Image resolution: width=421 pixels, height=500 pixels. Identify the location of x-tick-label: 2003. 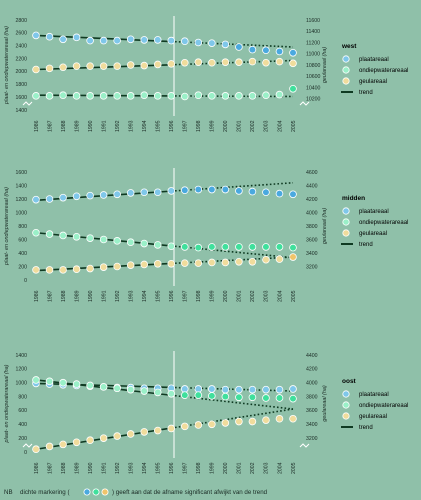
(267, 296).